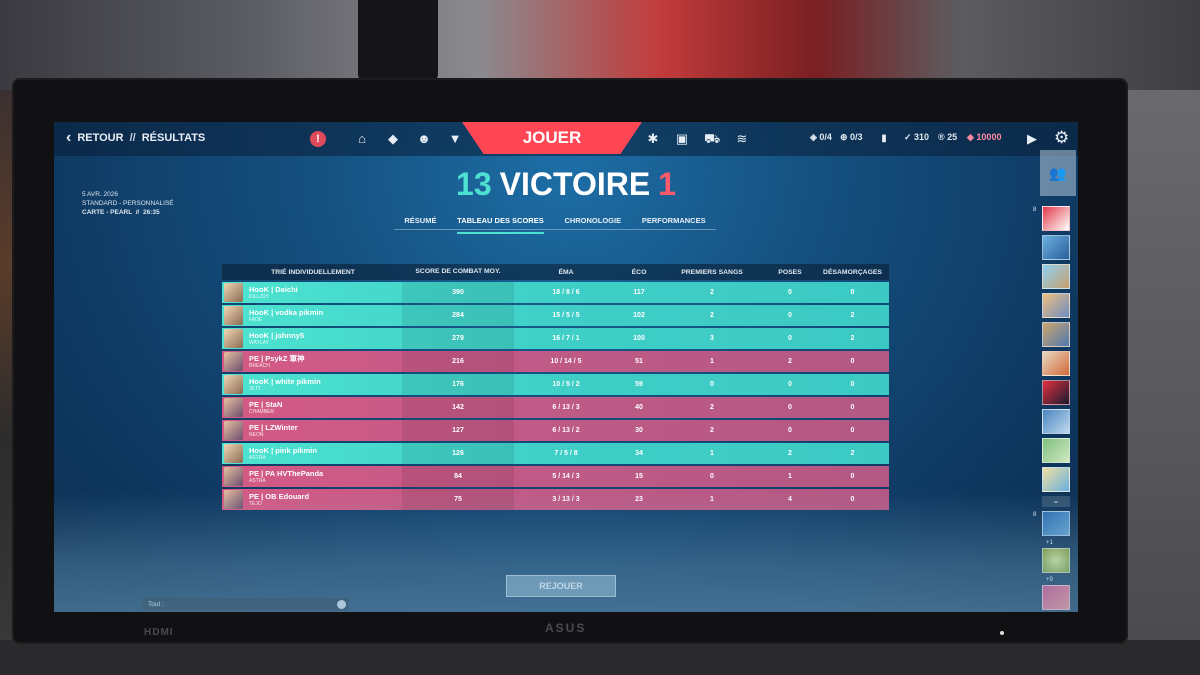 The height and width of the screenshot is (675, 1200). I want to click on player-name: HooK | Daichi, so click(273, 289).